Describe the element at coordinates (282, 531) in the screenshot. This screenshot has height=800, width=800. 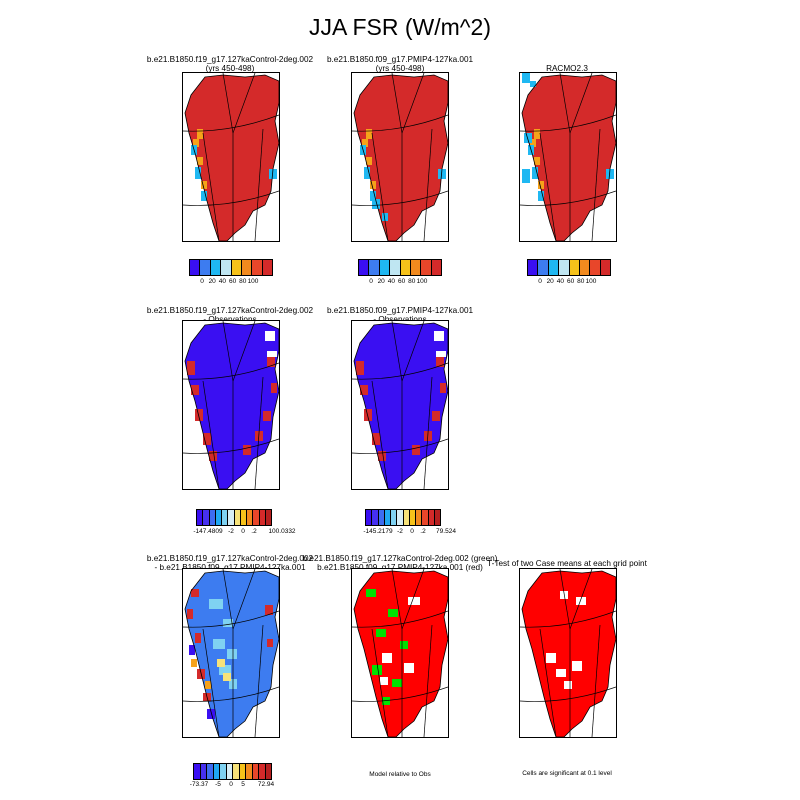
I see `colorbar-tick-label: 100.0332` at that location.